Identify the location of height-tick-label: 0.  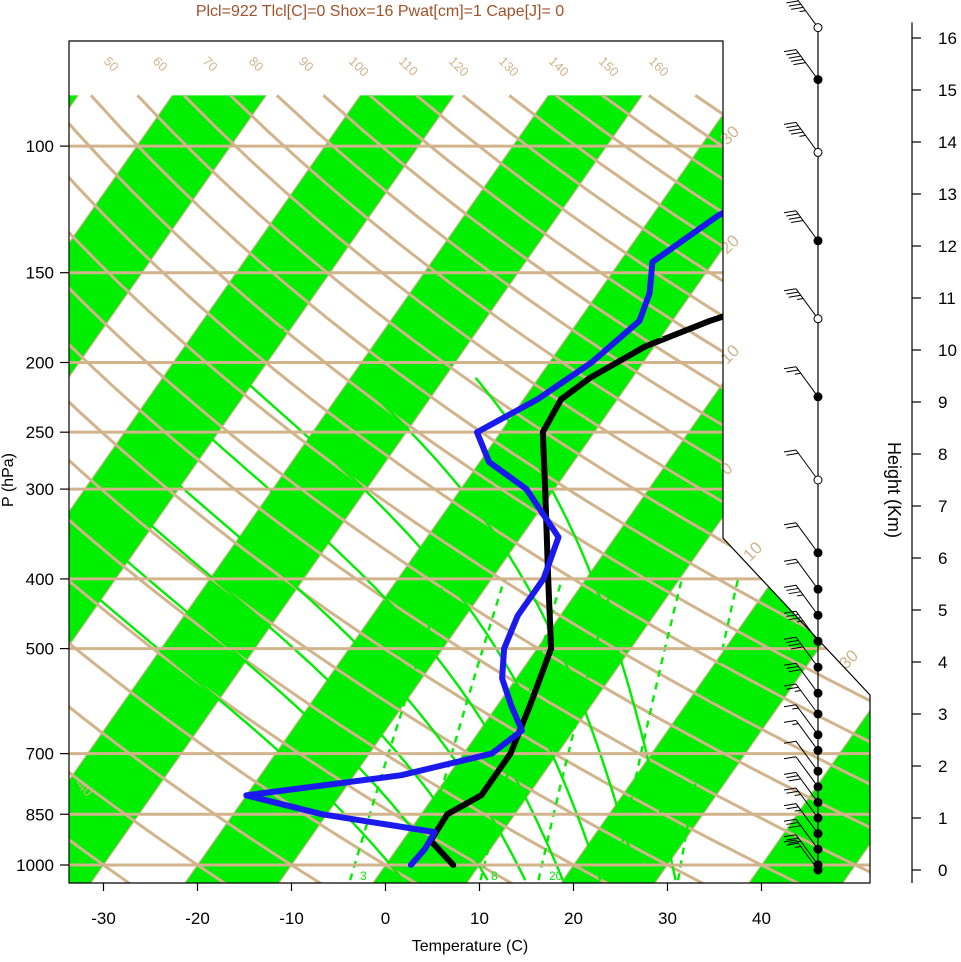
(942, 870).